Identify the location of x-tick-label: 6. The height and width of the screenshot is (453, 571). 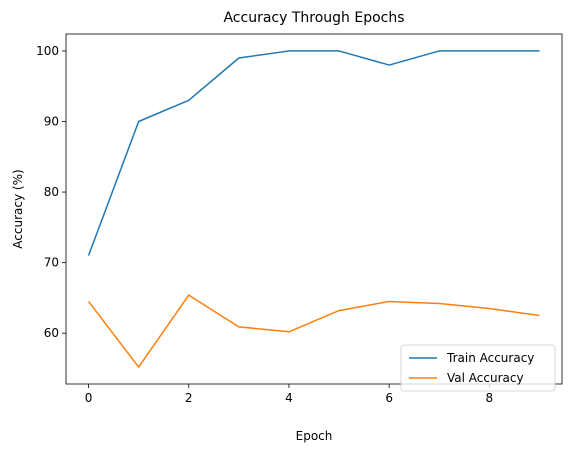
(389, 398).